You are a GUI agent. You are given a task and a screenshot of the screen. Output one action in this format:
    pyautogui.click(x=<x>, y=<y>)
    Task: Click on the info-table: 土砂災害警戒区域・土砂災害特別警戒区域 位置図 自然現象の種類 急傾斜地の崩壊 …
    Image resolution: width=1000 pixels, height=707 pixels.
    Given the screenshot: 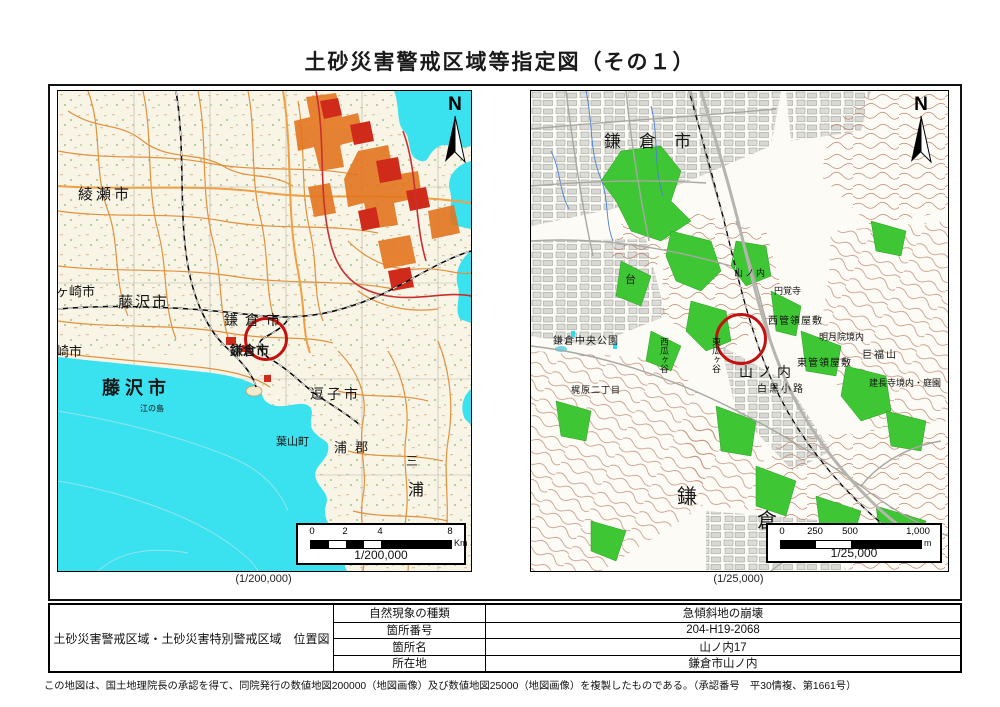 What is the action you would take?
    pyautogui.click(x=505, y=638)
    